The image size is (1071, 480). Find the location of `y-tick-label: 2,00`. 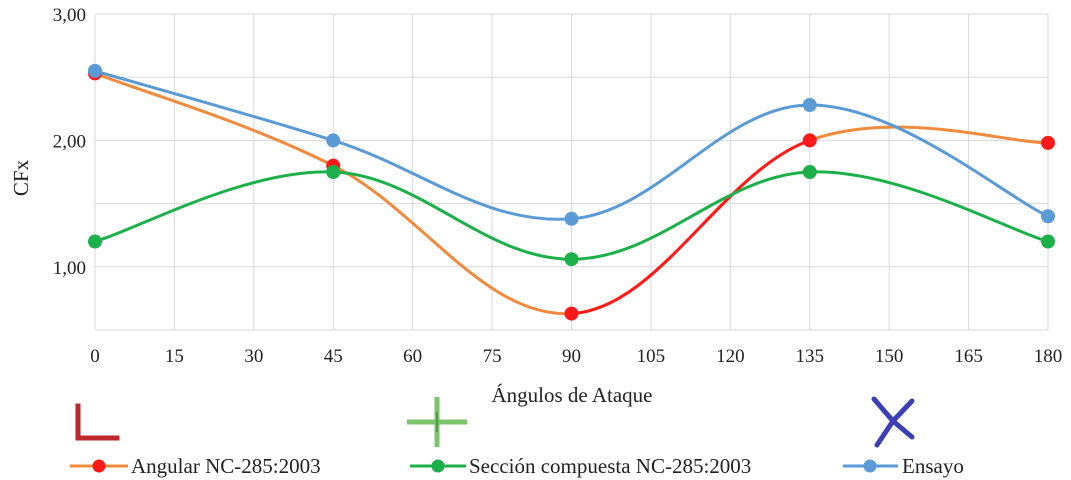

y-tick-label: 2,00 is located at coordinates (69, 141).